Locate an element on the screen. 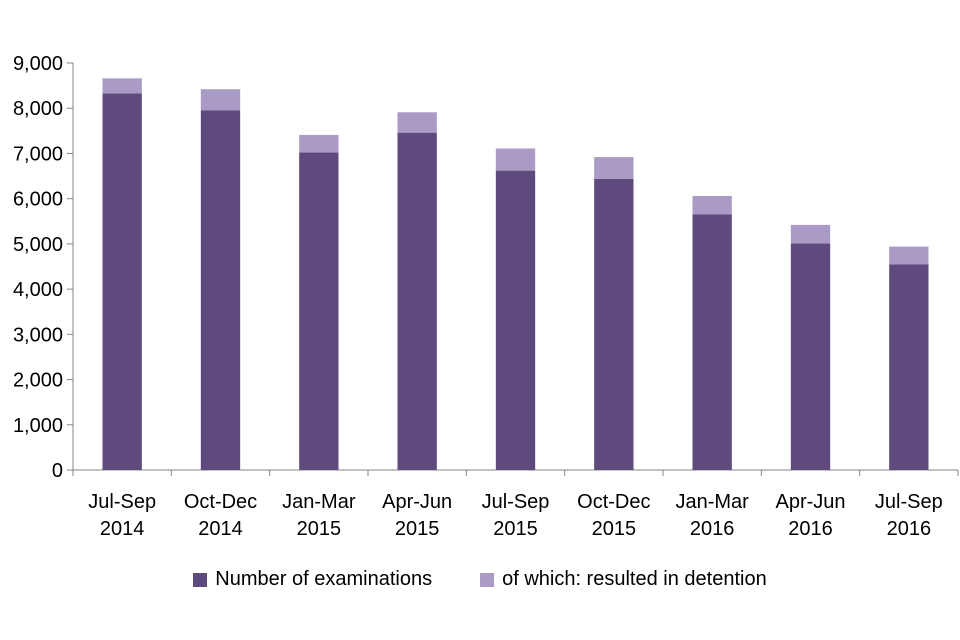 The height and width of the screenshot is (640, 960). y-tick-label: 8,000 is located at coordinates (38, 109).